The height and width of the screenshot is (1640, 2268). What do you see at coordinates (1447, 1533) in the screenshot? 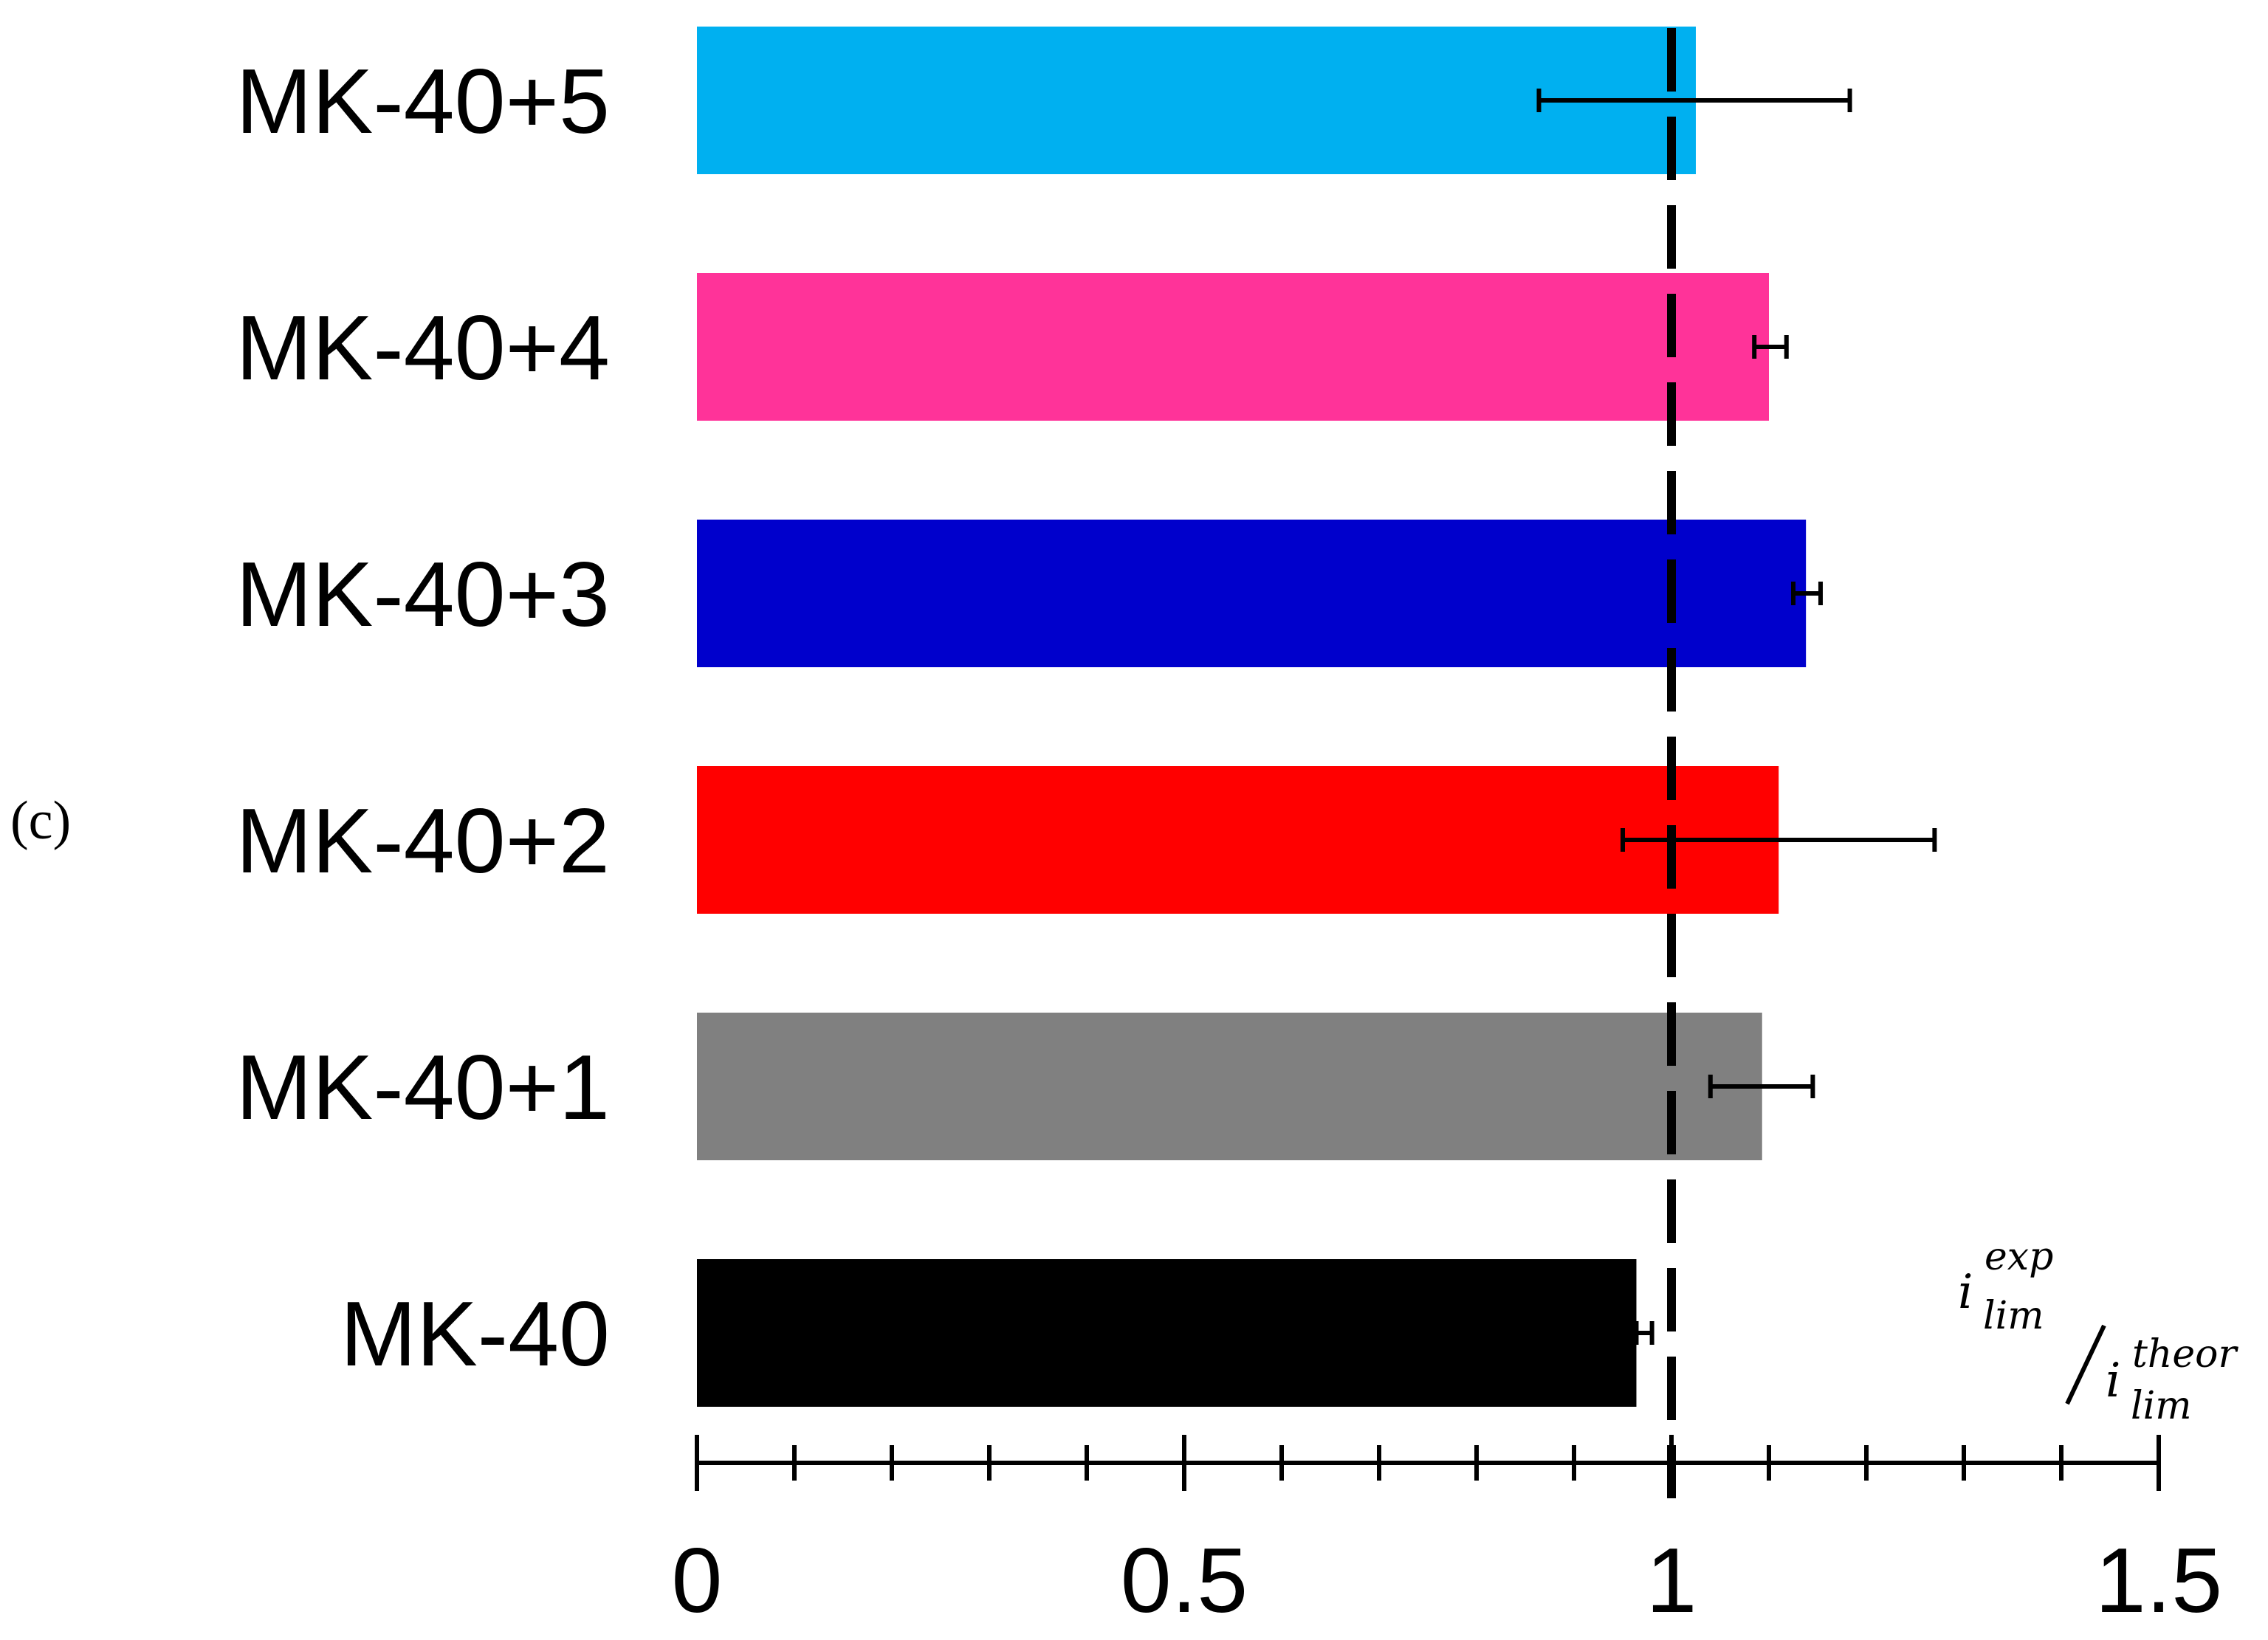
I see `x-axis: 0 0.5 1 1.5` at bounding box center [1447, 1533].